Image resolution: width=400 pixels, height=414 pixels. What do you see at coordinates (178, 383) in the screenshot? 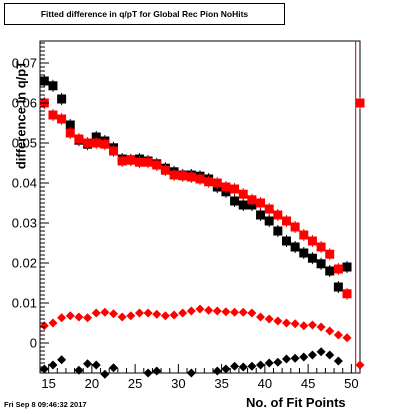
I see `x-tick-label: 30` at bounding box center [178, 383].